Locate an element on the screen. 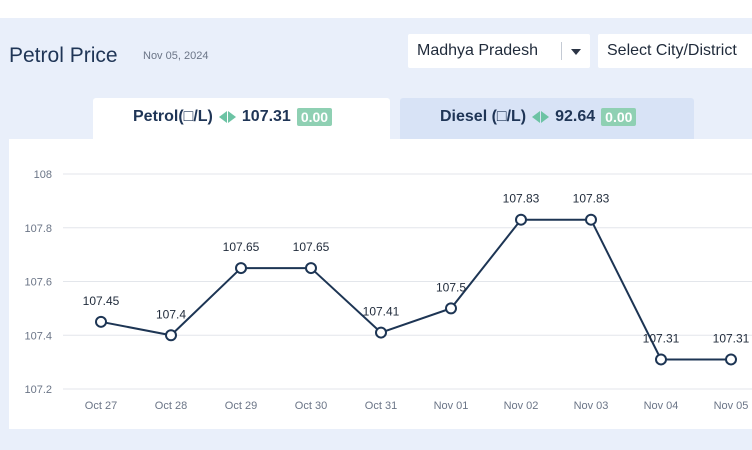  data-label: 107.5 is located at coordinates (451, 287).